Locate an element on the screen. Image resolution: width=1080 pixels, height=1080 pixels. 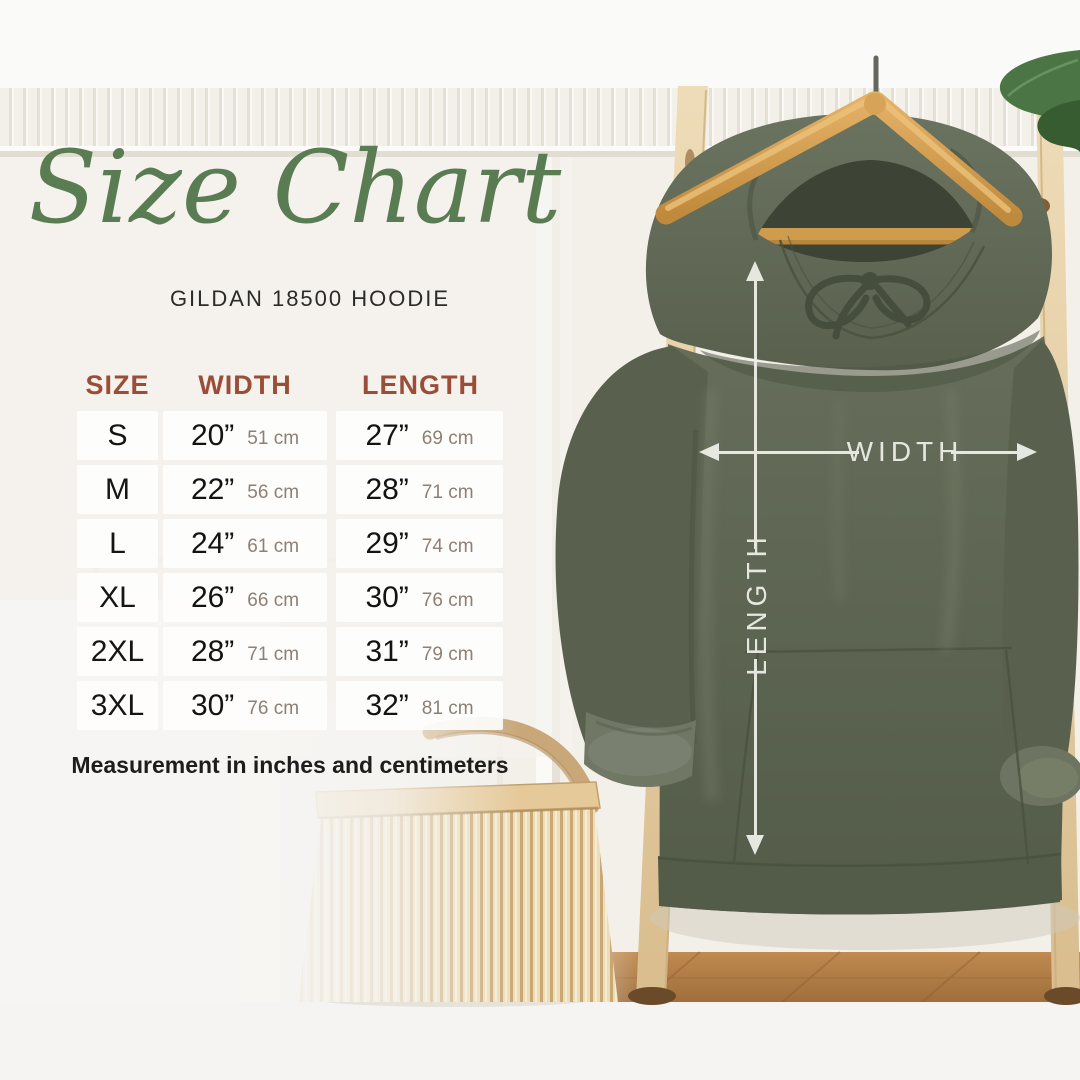
width-cm: 51 cm is located at coordinates (273, 438).